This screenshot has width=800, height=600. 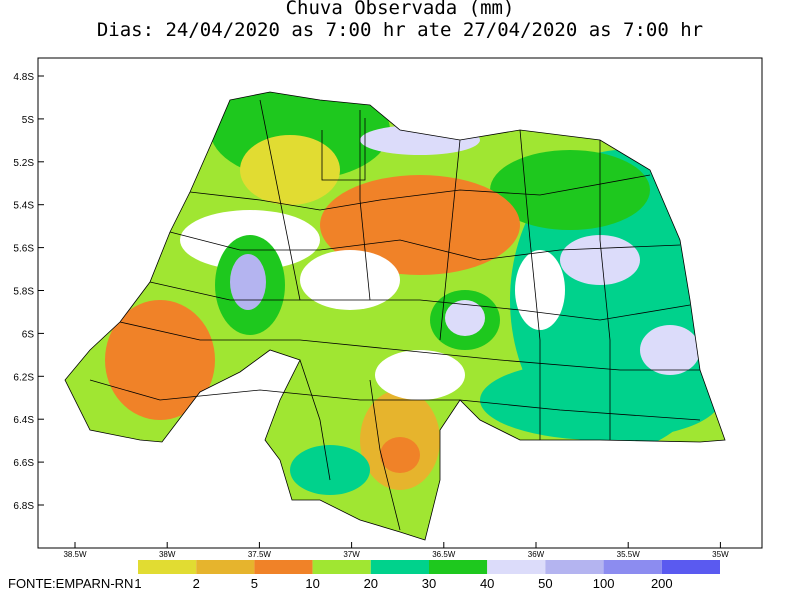 What do you see at coordinates (167, 554) in the screenshot?
I see `lon-label: 38W` at bounding box center [167, 554].